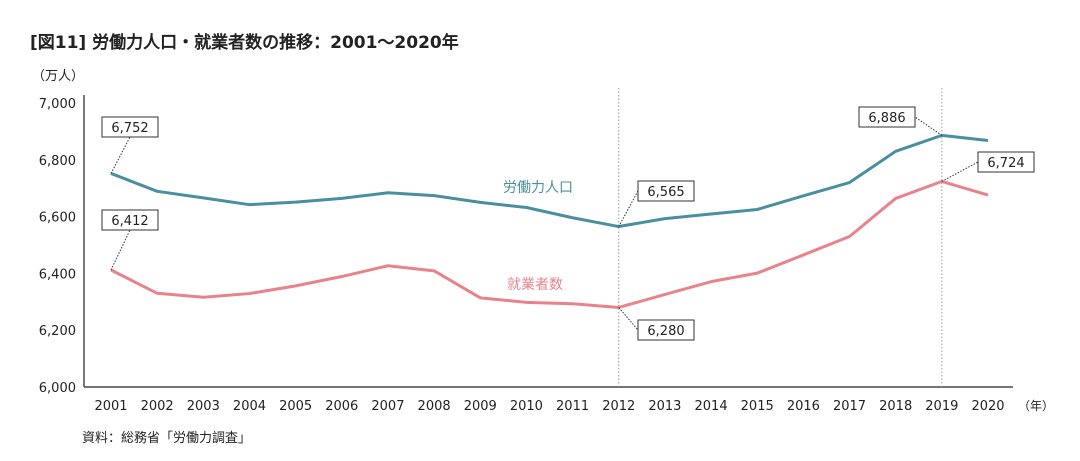  Describe the element at coordinates (295, 406) in the screenshot. I see `x-tick-label: 2005` at that location.